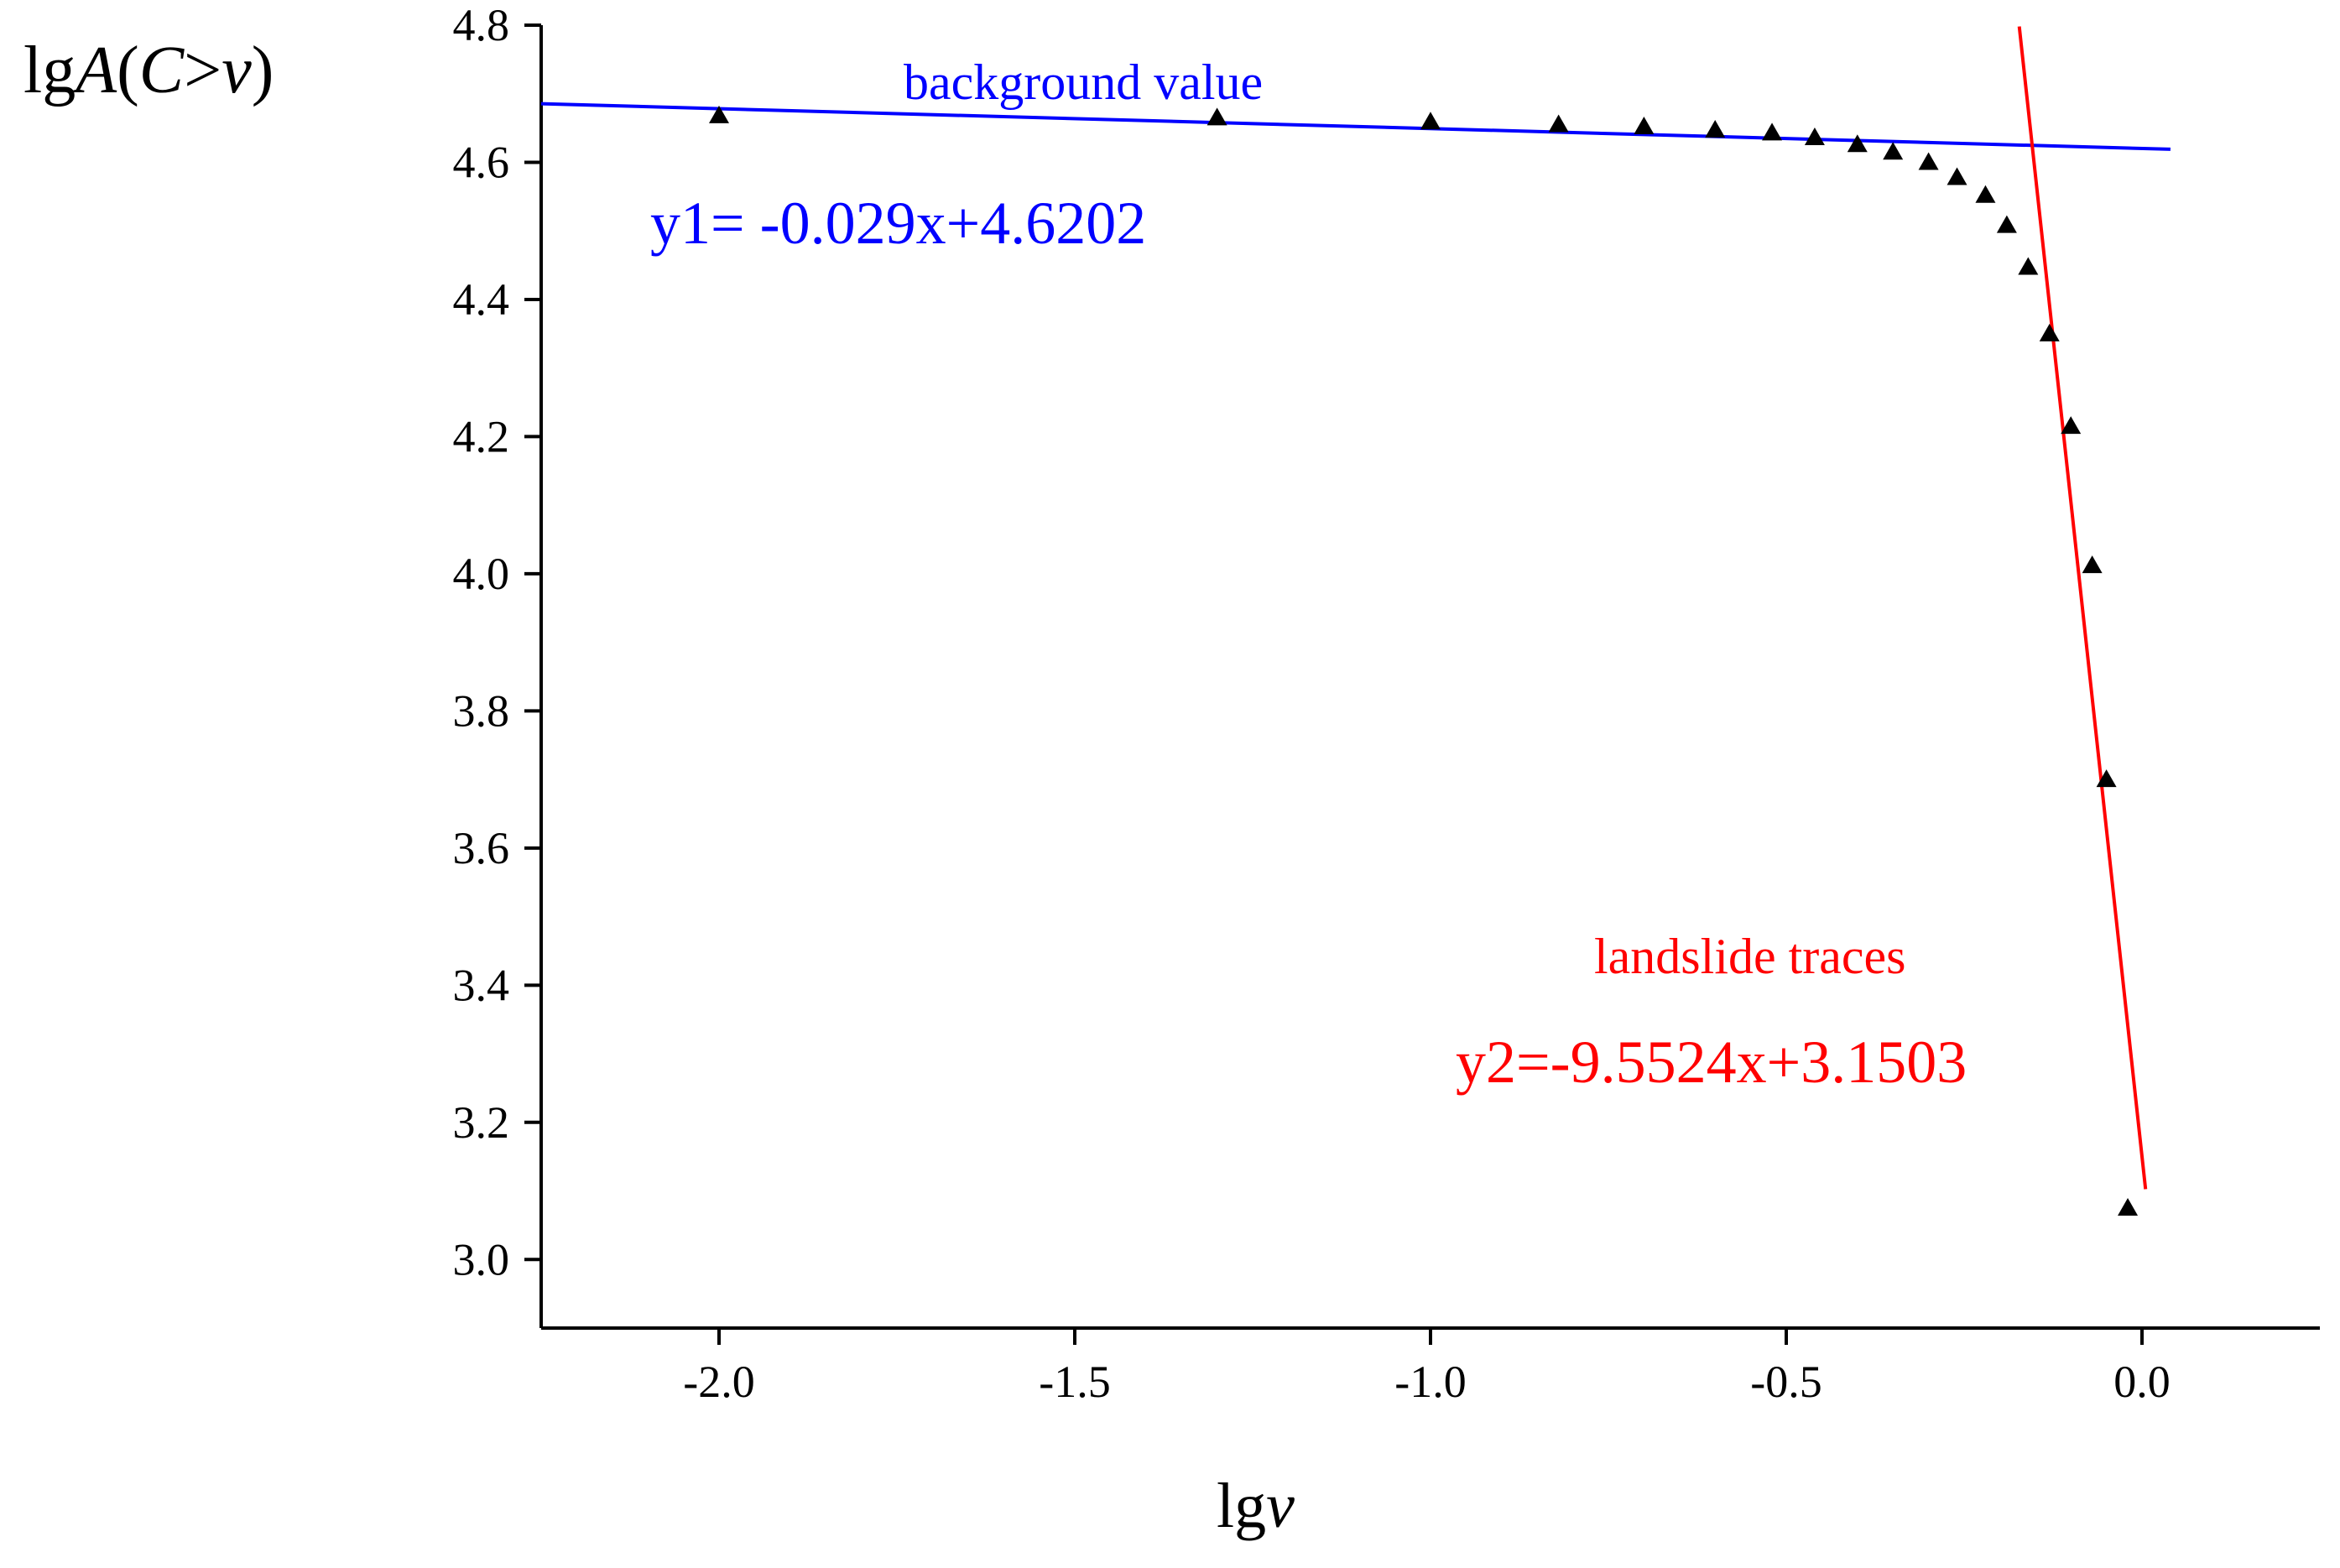 The image size is (2340, 1568). I want to click on background-value-label: background value, so click(1083, 83).